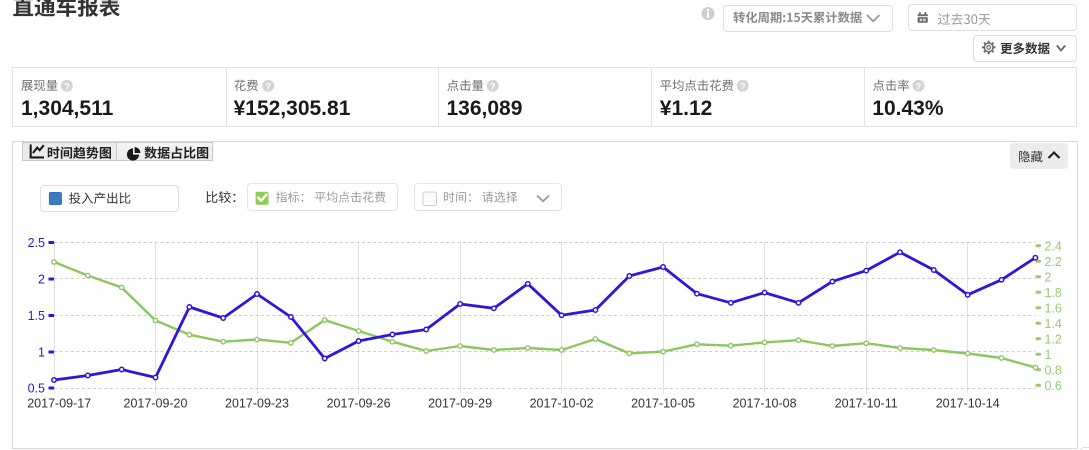  What do you see at coordinates (1053, 324) in the screenshot?
I see `svg-text: 1.4` at bounding box center [1053, 324].